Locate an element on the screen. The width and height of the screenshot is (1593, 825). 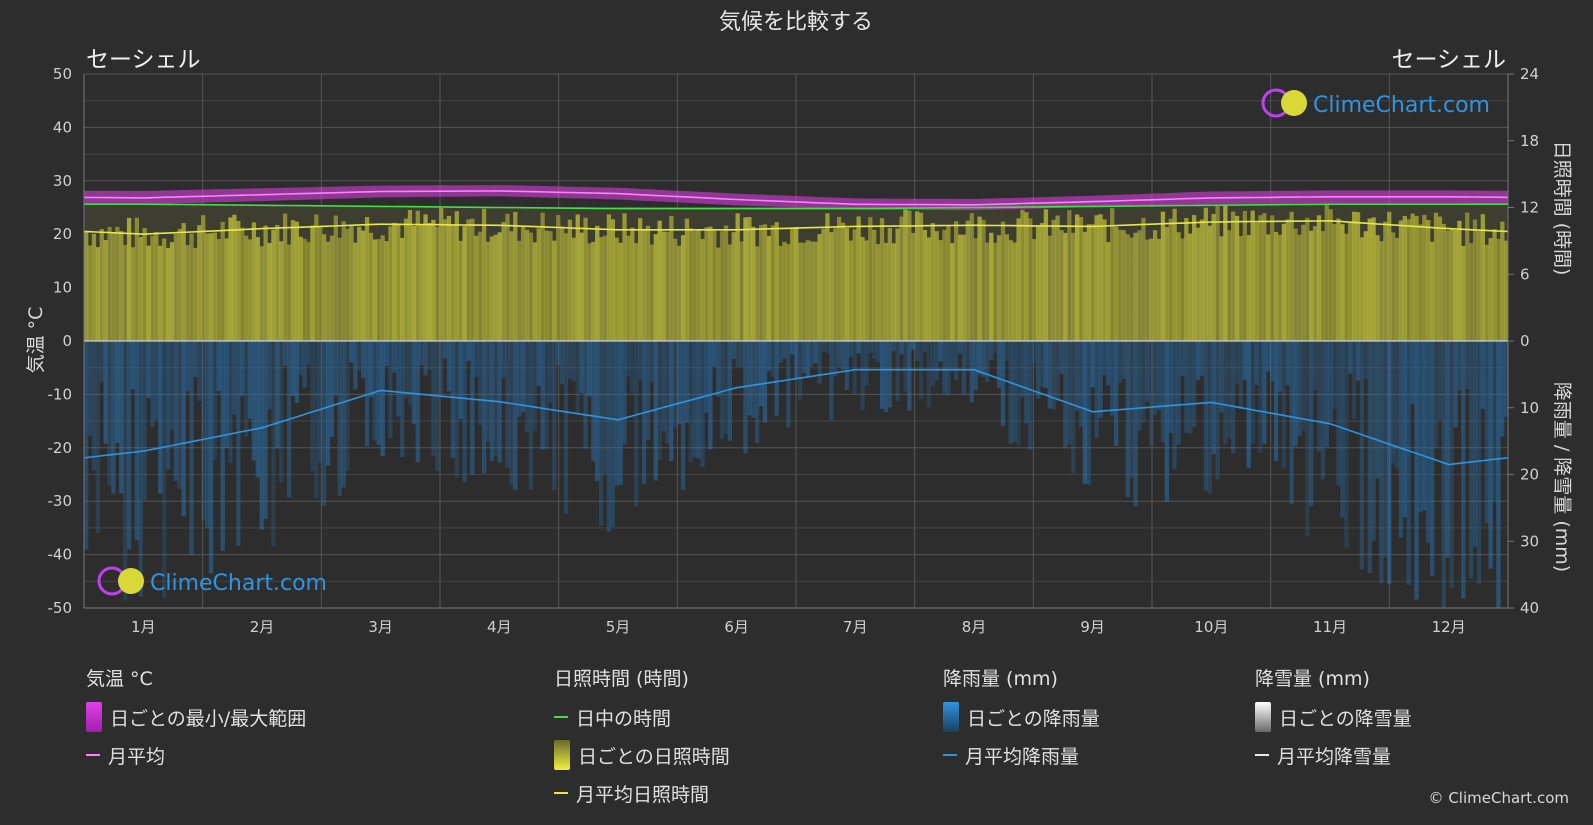
location-right: セーシェル is located at coordinates (1448, 60).